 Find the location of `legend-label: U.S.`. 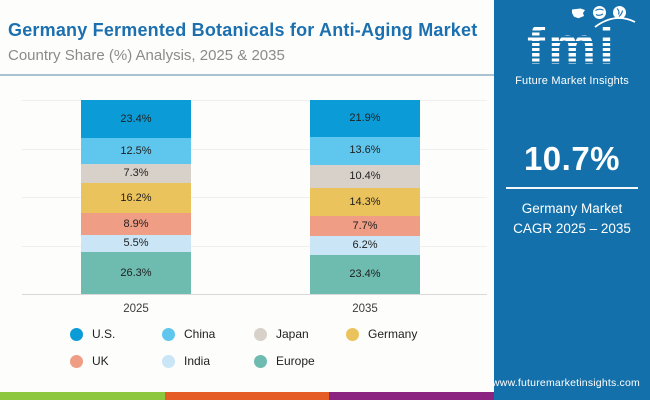

legend-label: U.S. is located at coordinates (104, 334).